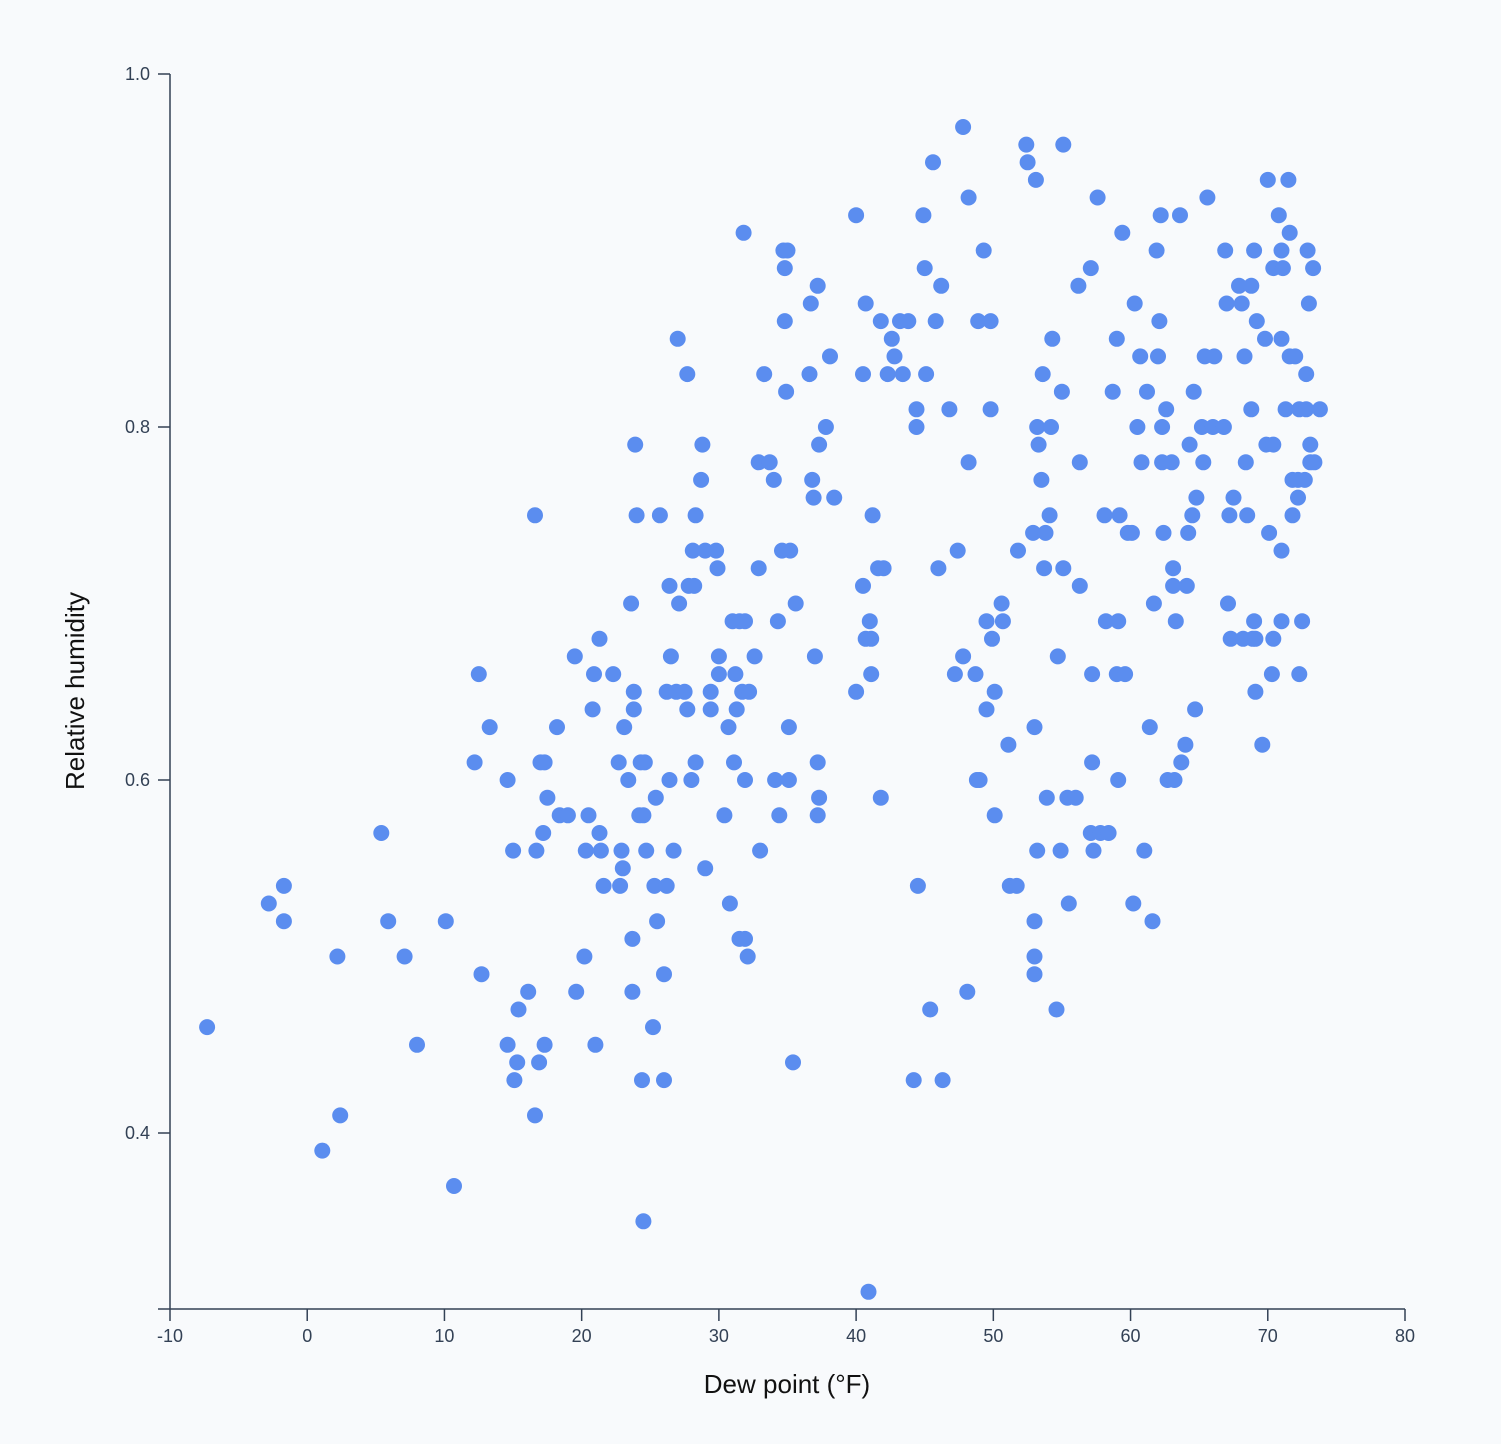  Describe the element at coordinates (444, 1336) in the screenshot. I see `x-tick-label: 10` at that location.